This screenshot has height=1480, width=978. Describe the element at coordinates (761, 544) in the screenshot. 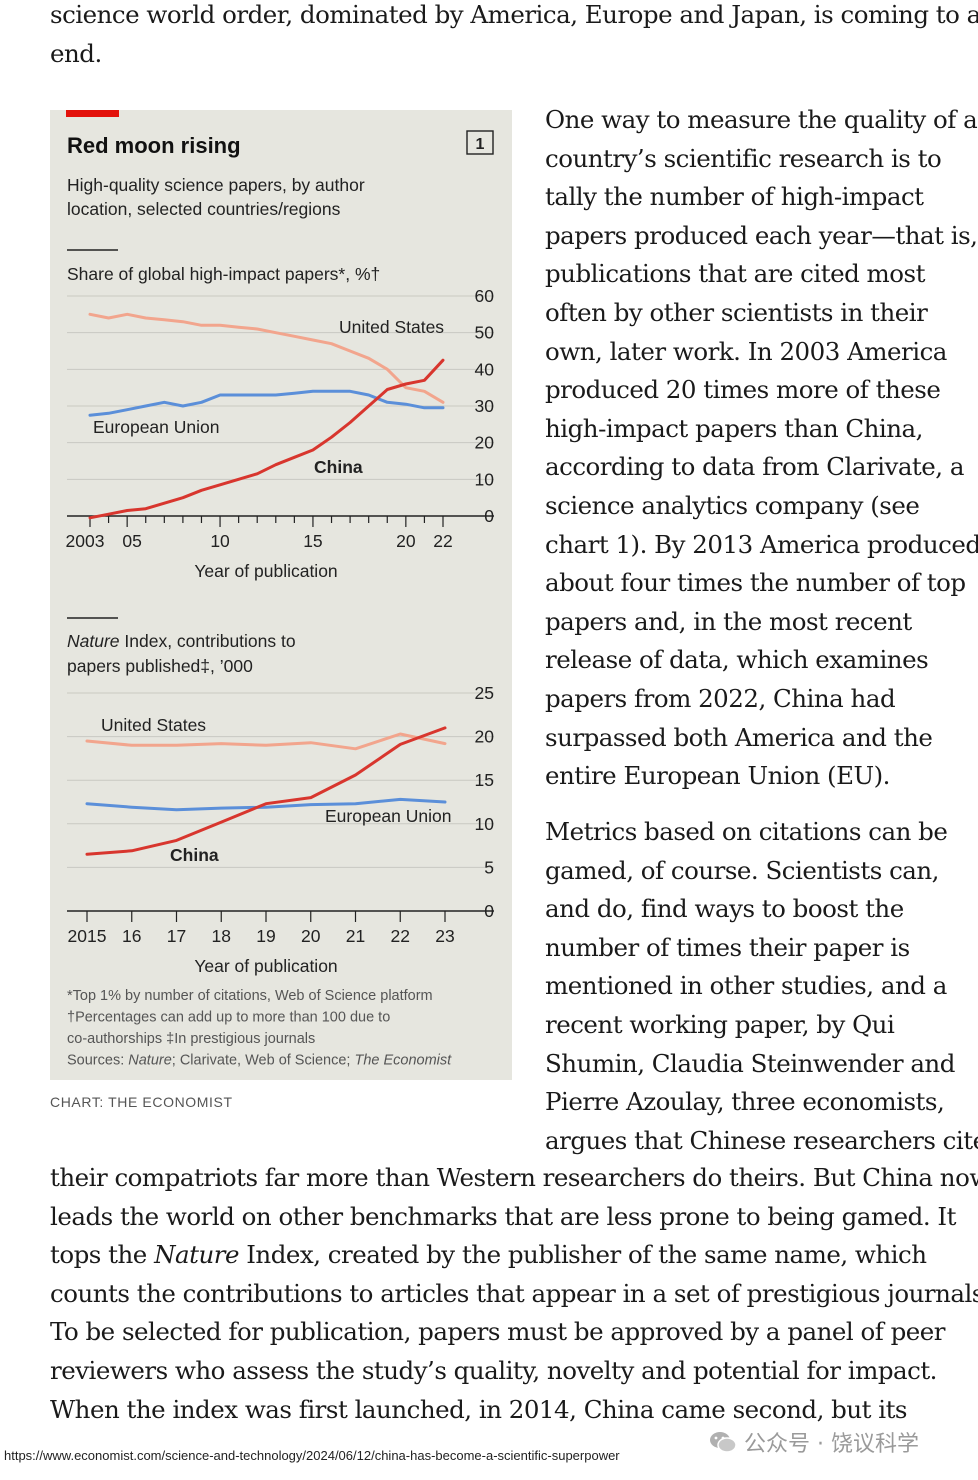

I see `para1-line: chart 1). By 2013 America produced` at that location.